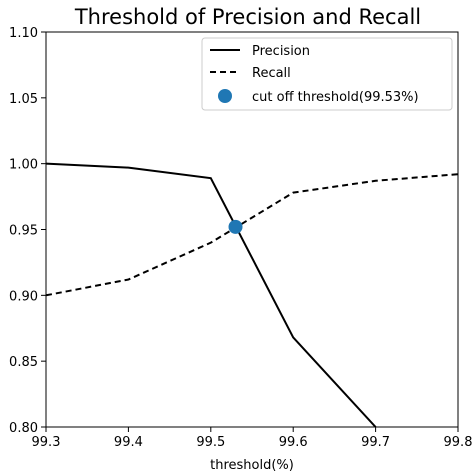  Describe the element at coordinates (281, 51) in the screenshot. I see `legend-precision-label: Precision` at that location.